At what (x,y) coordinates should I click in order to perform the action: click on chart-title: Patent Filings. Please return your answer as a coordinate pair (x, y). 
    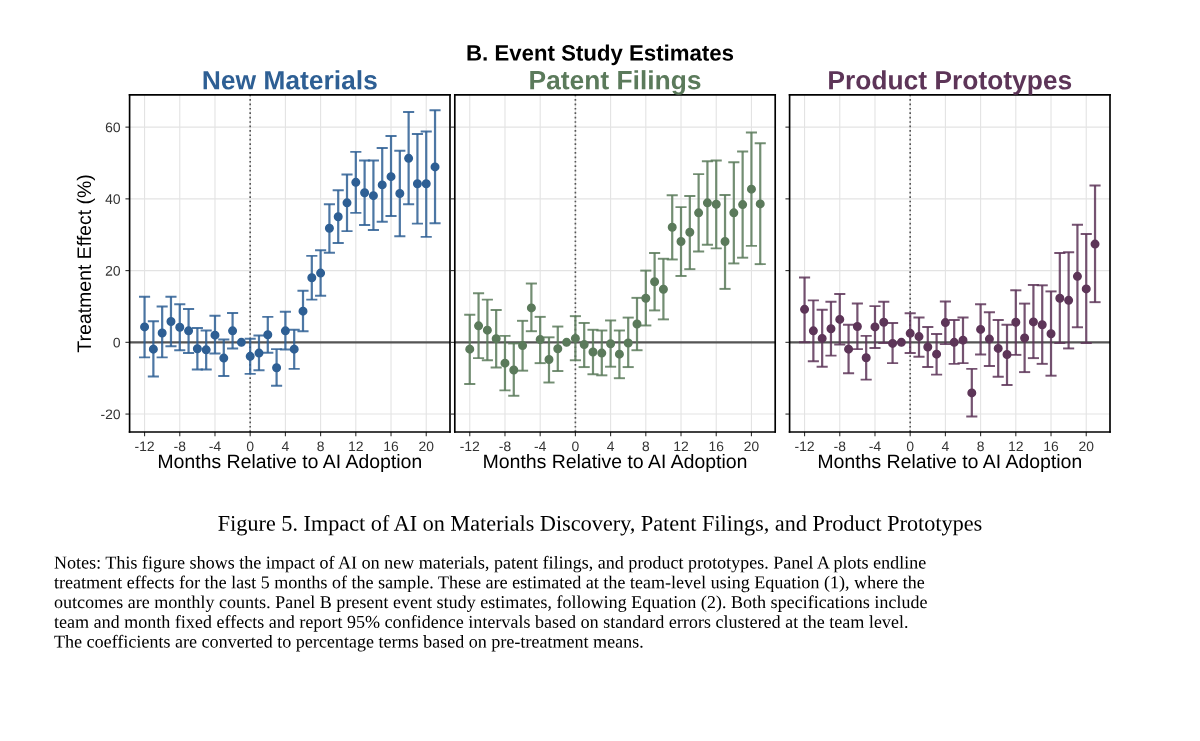
    Looking at the image, I should click on (615, 82).